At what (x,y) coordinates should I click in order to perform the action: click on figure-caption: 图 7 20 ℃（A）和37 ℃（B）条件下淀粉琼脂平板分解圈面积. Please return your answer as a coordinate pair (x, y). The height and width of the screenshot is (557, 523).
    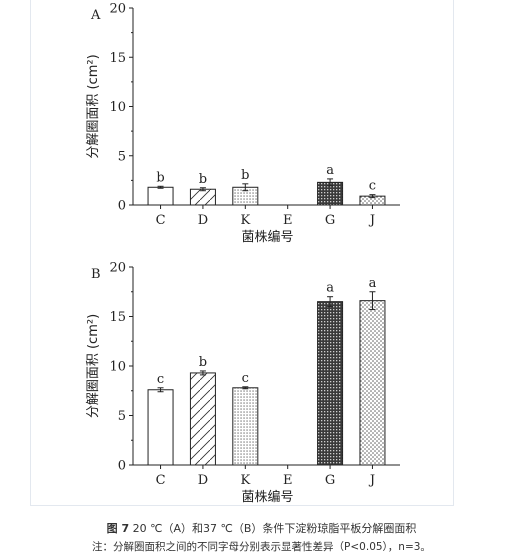
    Looking at the image, I should click on (261, 528).